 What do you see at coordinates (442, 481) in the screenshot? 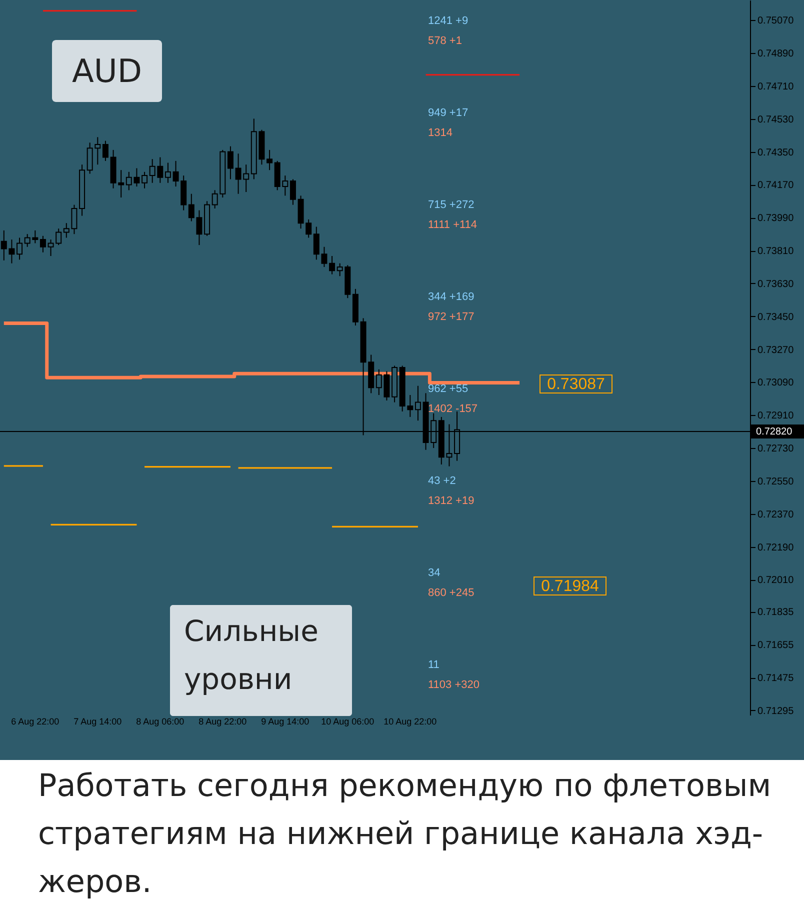
I see `annotation: 43 +2` at bounding box center [442, 481].